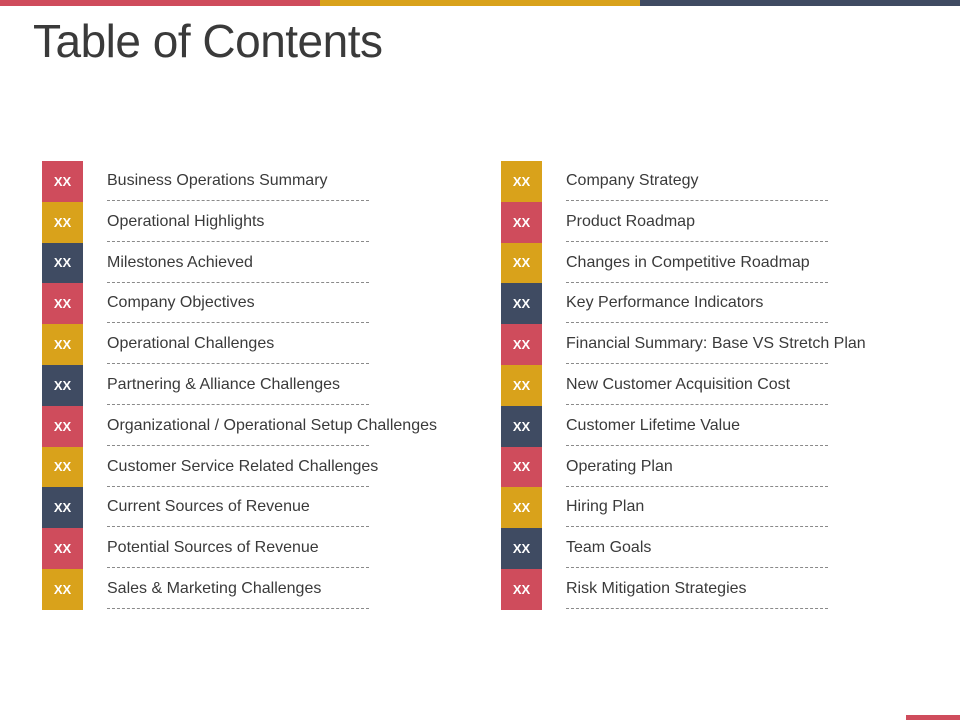 The image size is (960, 720). What do you see at coordinates (208, 507) in the screenshot?
I see `toc-item-label: Current Sources of Revenue` at bounding box center [208, 507].